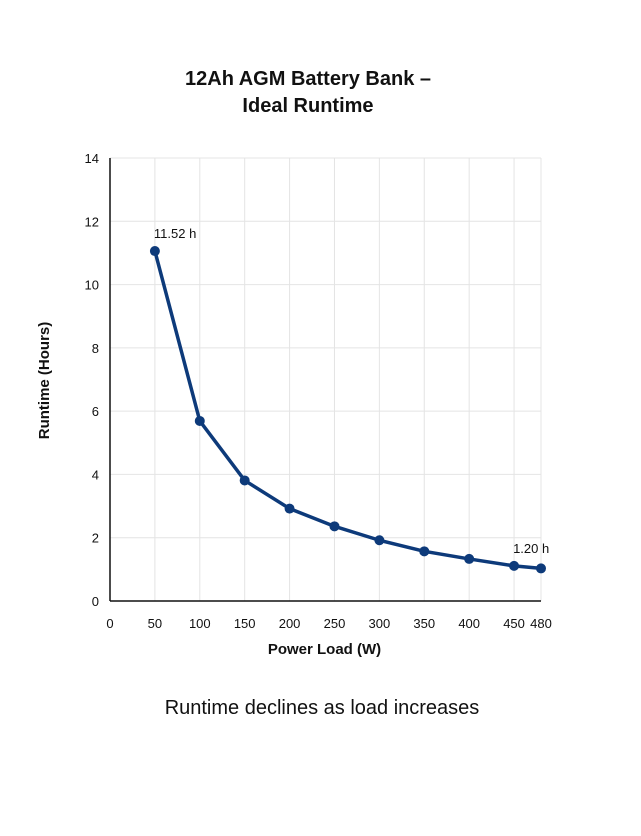 Image resolution: width=641 pixels, height=836 pixels. What do you see at coordinates (109, 623) in the screenshot?
I see `x-tick-label-0: 0` at bounding box center [109, 623].